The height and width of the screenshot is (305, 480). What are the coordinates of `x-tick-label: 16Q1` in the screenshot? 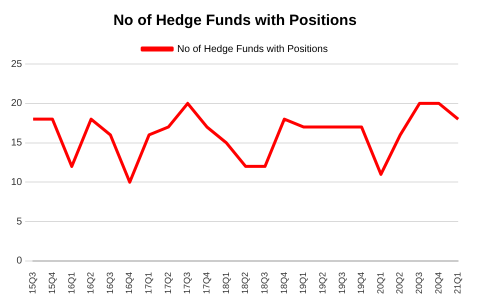 It's located at (71, 283).